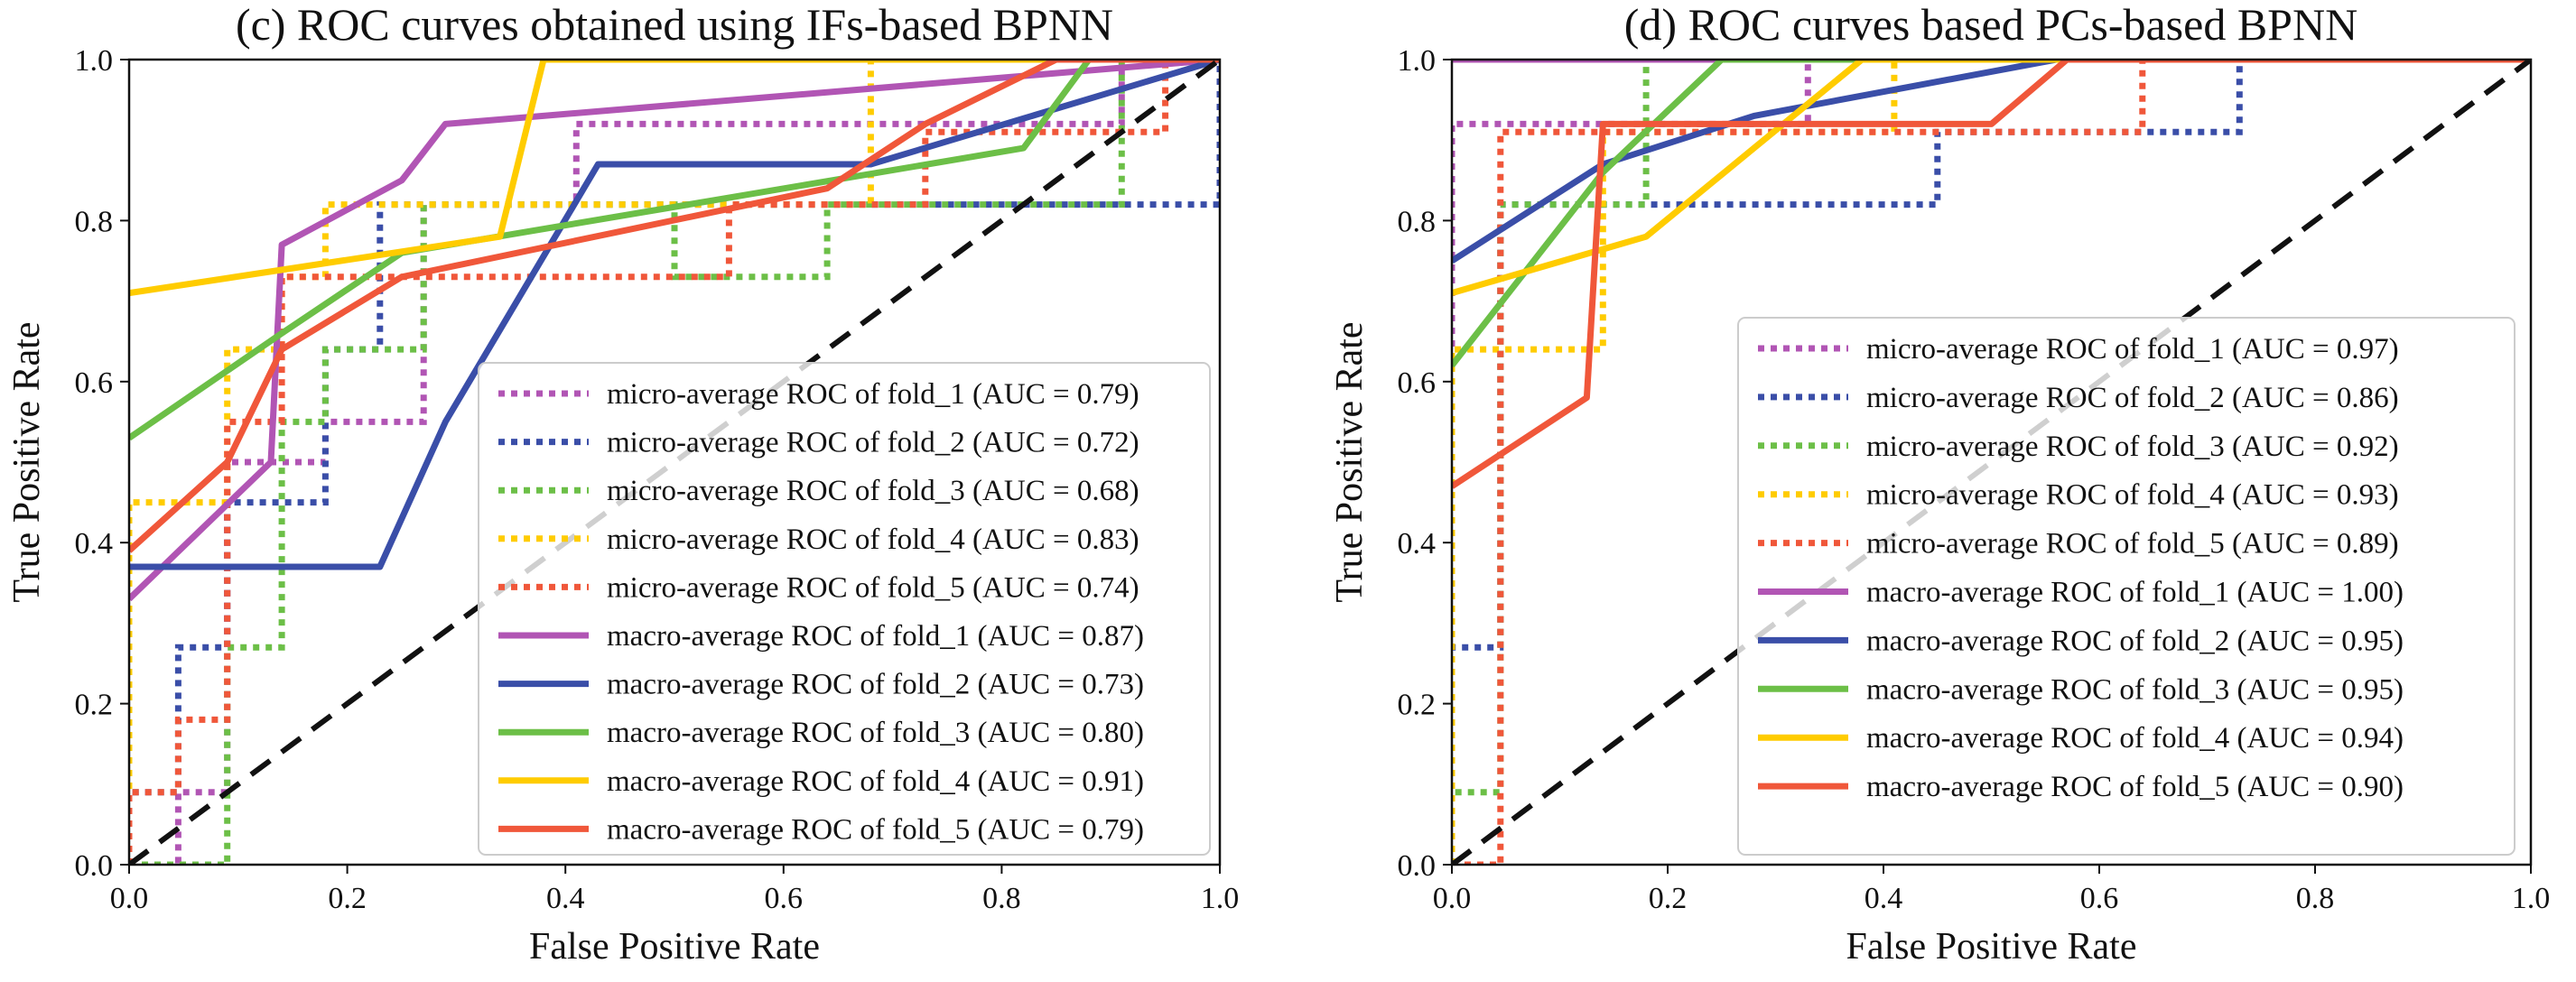  What do you see at coordinates (875, 636) in the screenshot?
I see `legend-label: macro-average ROC of fold_1 (AUC = 0.87)` at bounding box center [875, 636].